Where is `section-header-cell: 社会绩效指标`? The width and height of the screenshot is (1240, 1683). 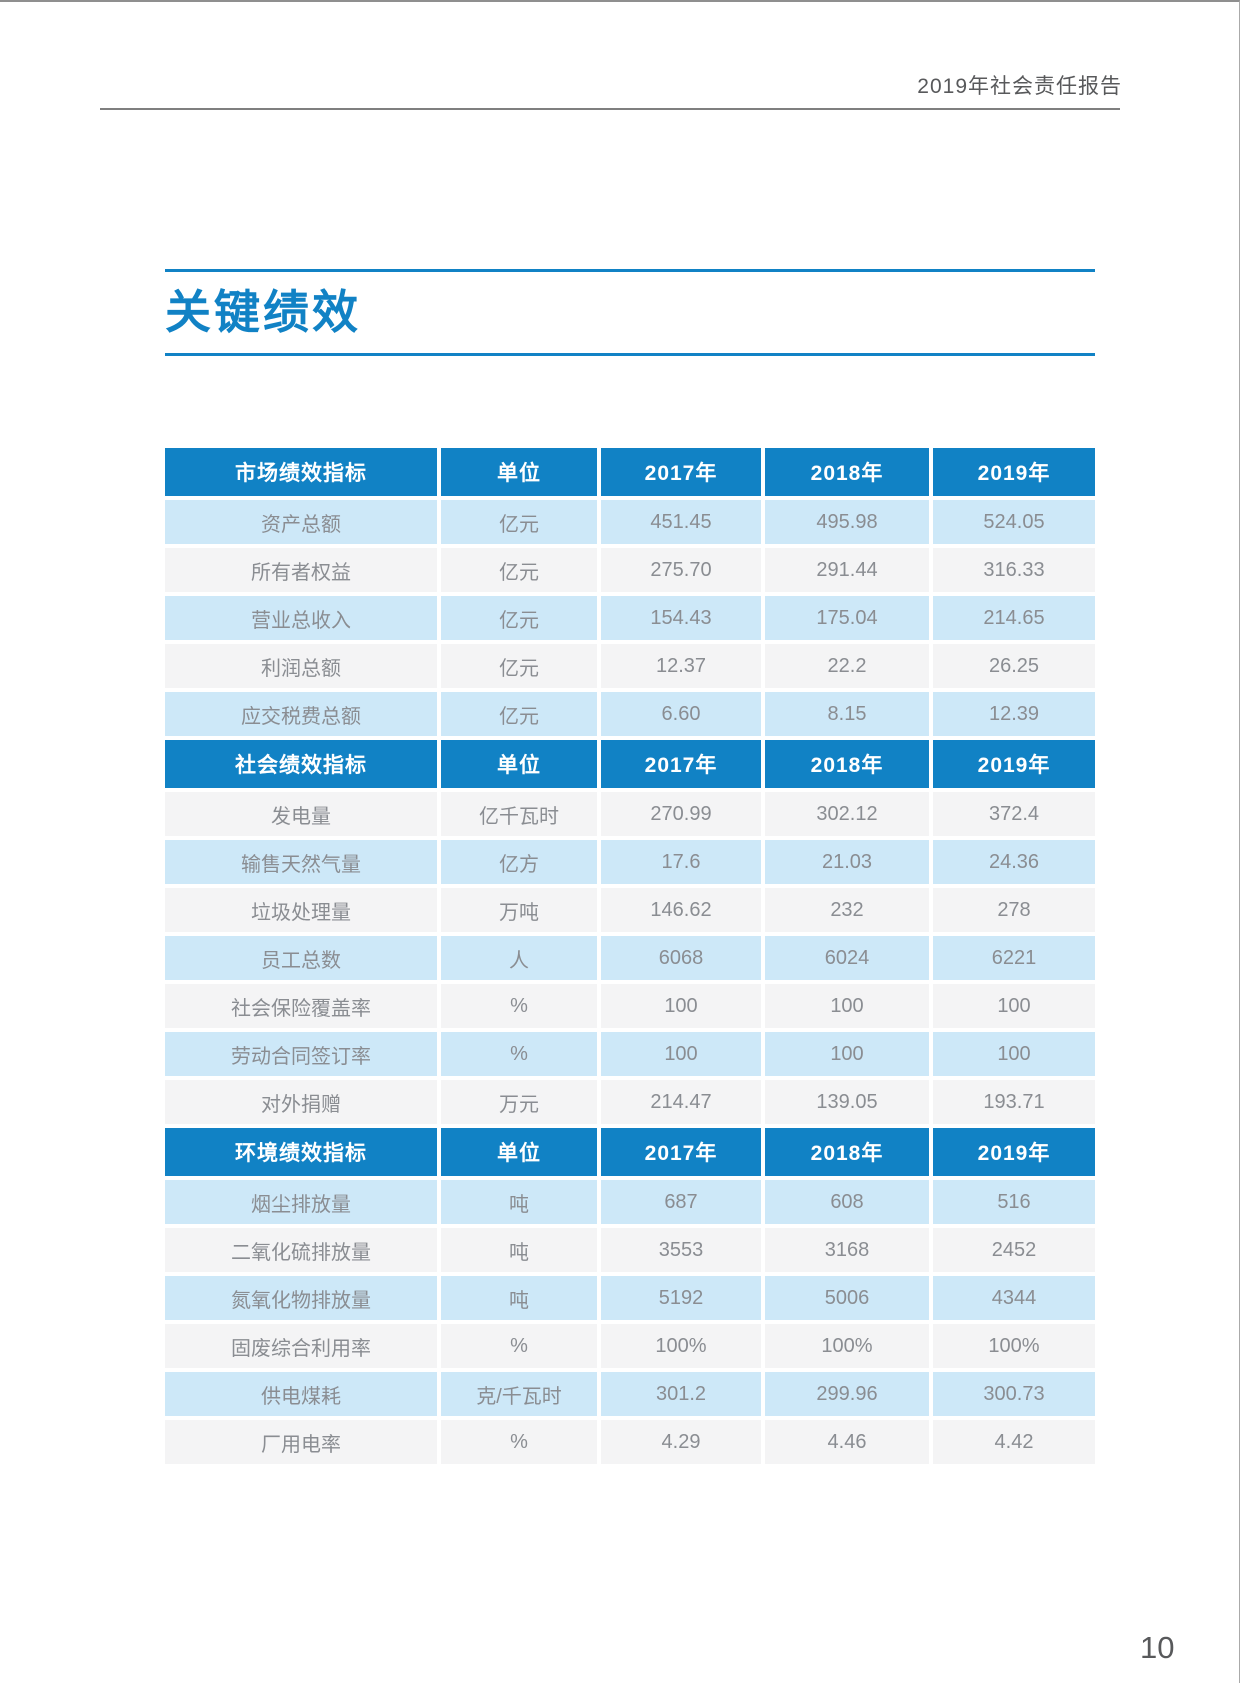 section-header-cell: 社会绩效指标 is located at coordinates (303, 766).